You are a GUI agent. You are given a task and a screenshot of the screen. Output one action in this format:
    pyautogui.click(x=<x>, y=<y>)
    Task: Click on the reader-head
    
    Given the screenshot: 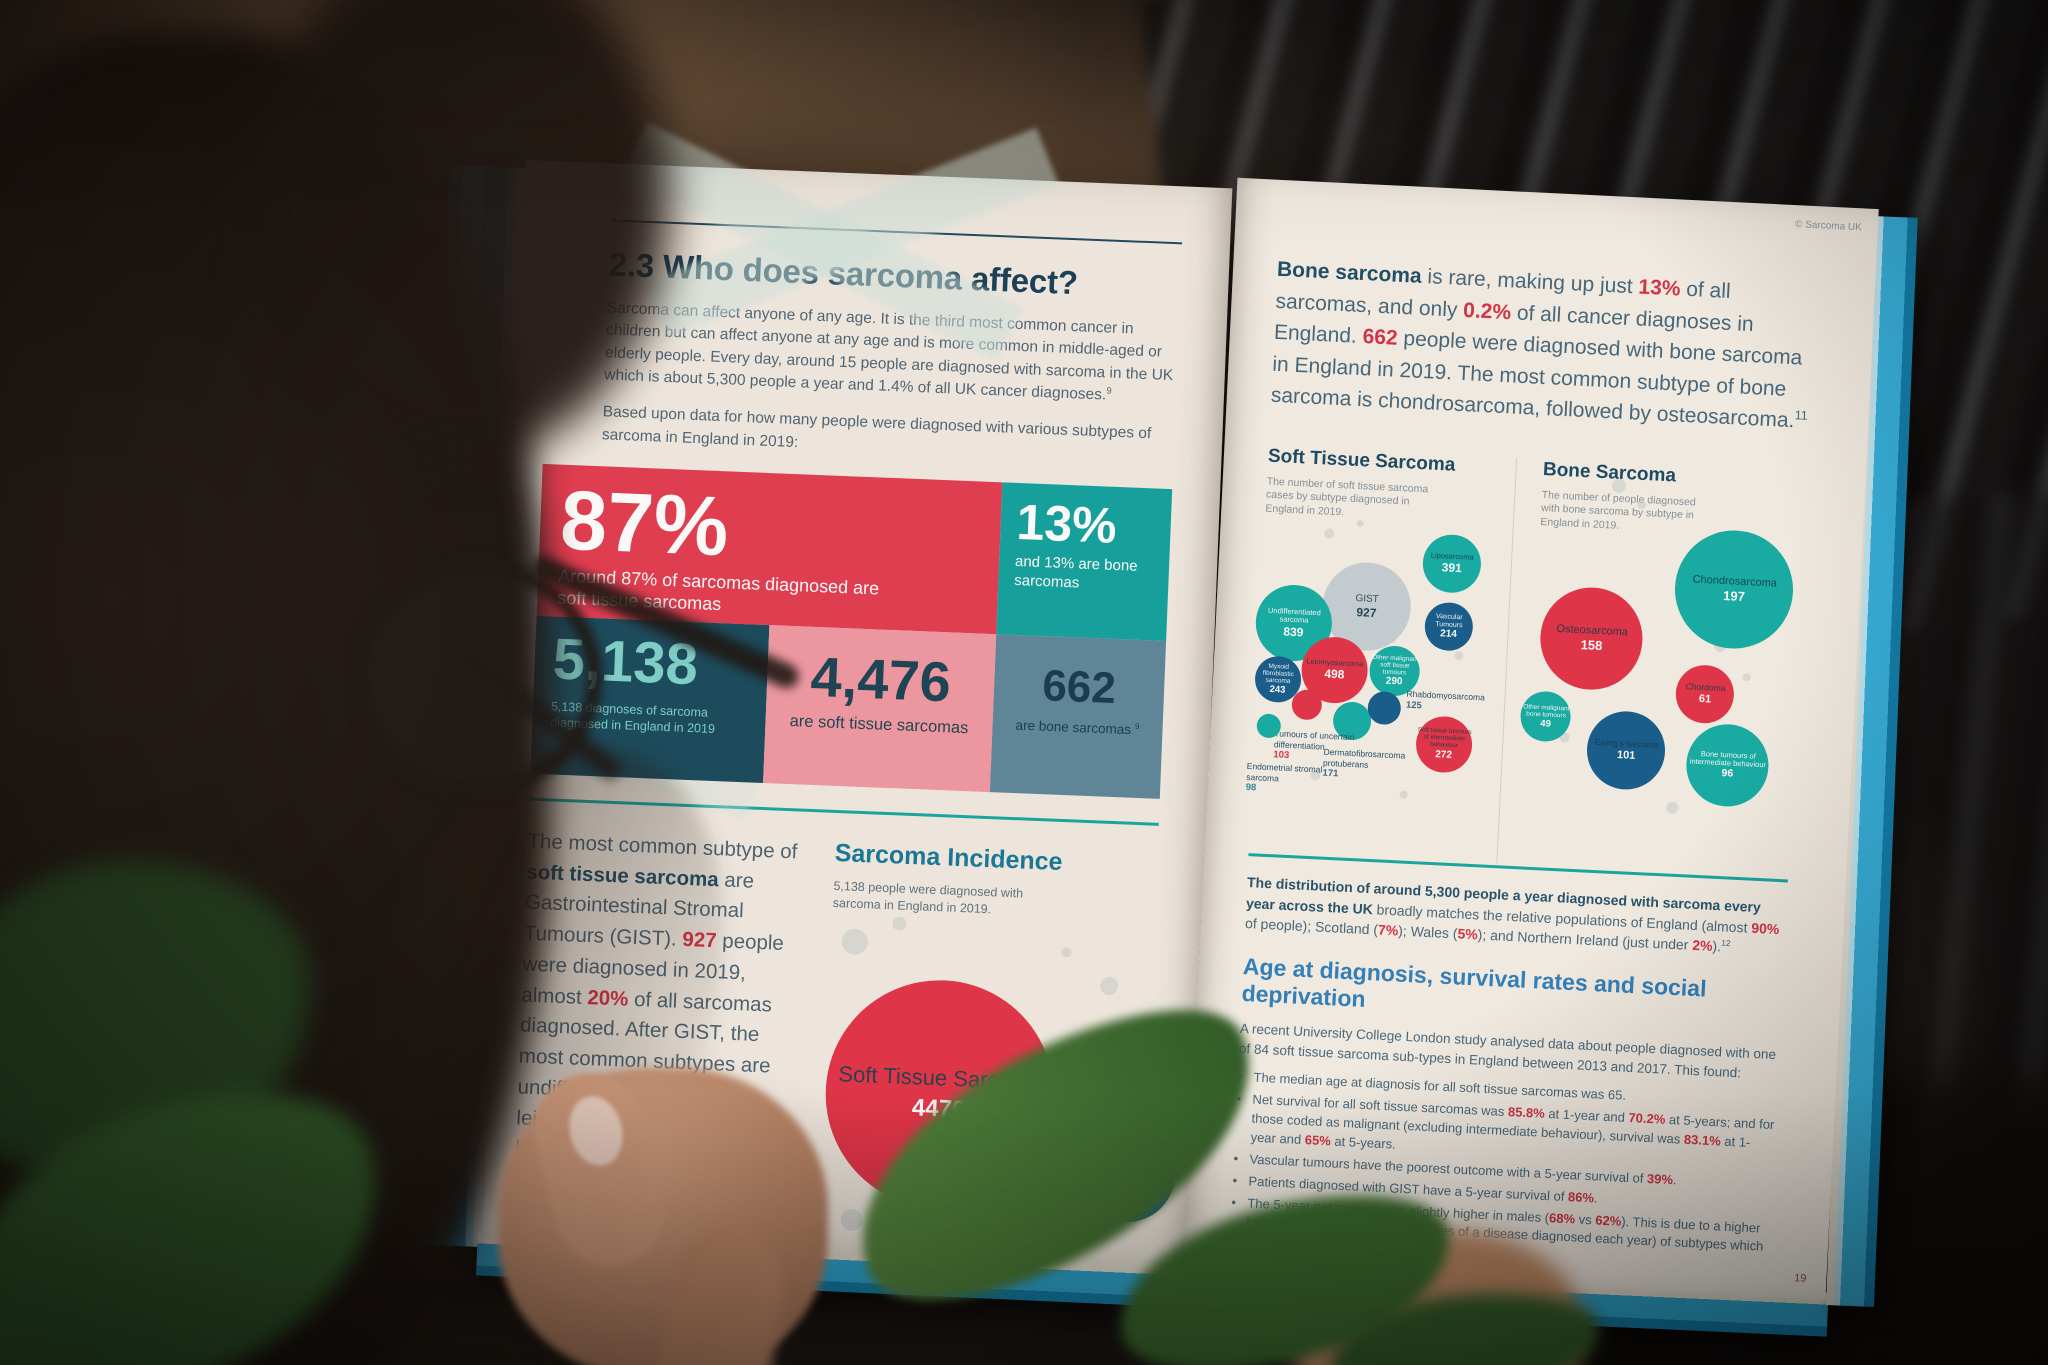 What is the action you would take?
    pyautogui.click(x=460, y=230)
    